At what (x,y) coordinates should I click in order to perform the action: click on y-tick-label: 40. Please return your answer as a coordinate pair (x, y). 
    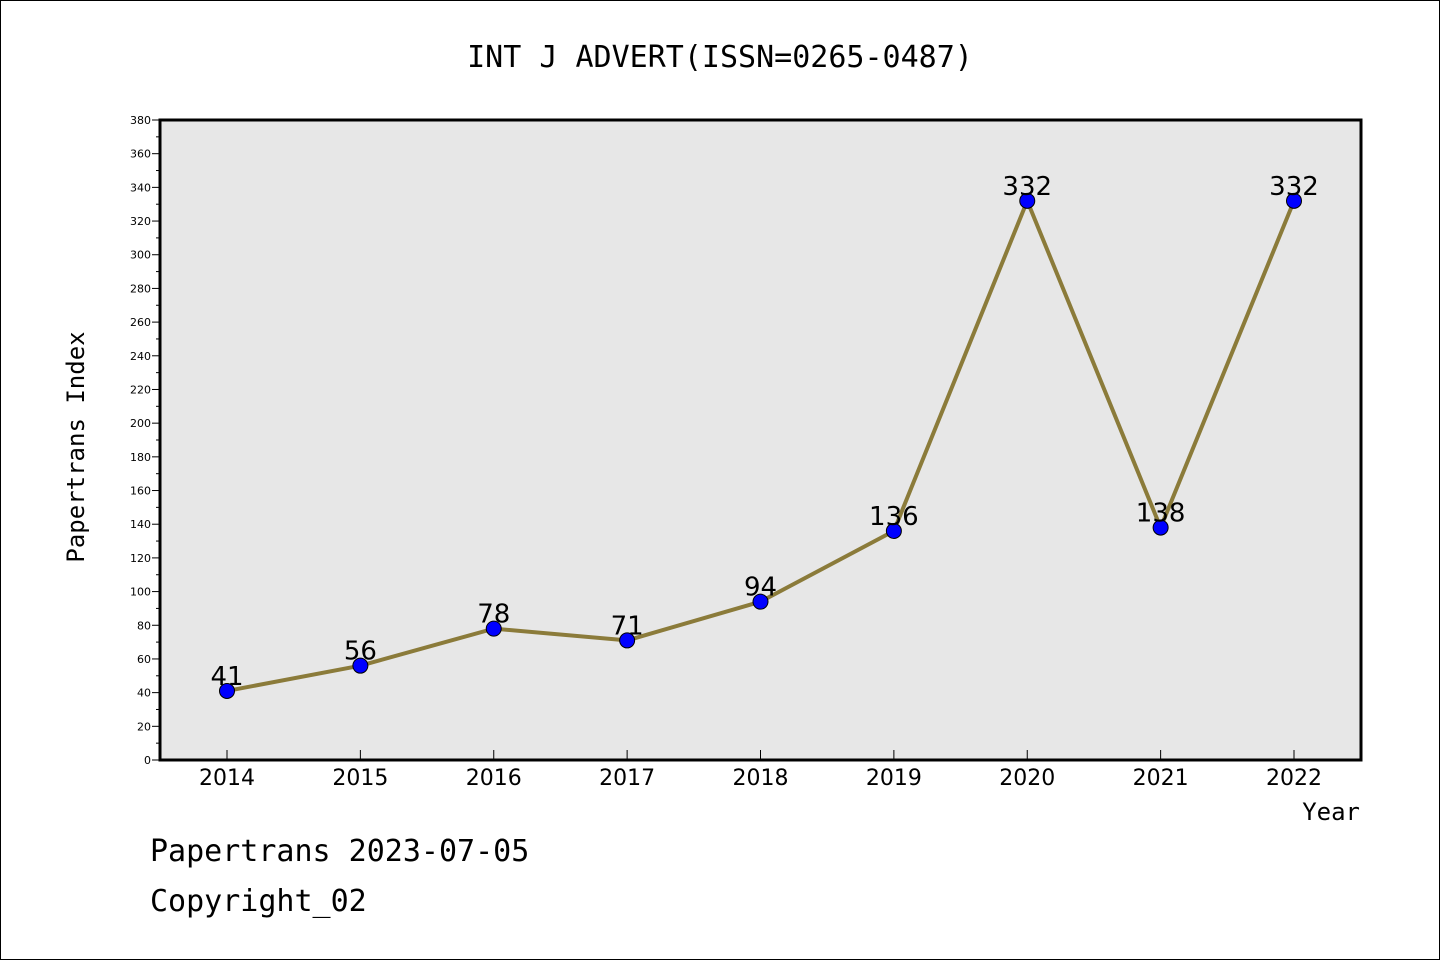
    Looking at the image, I should click on (144, 693).